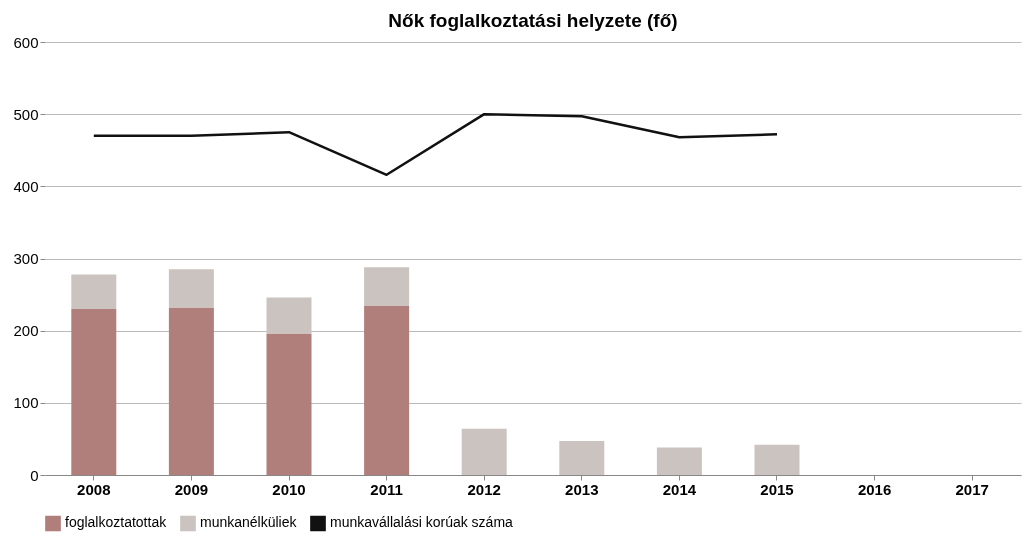 The height and width of the screenshot is (546, 1033). I want to click on x-tick-label: 2009, so click(191, 489).